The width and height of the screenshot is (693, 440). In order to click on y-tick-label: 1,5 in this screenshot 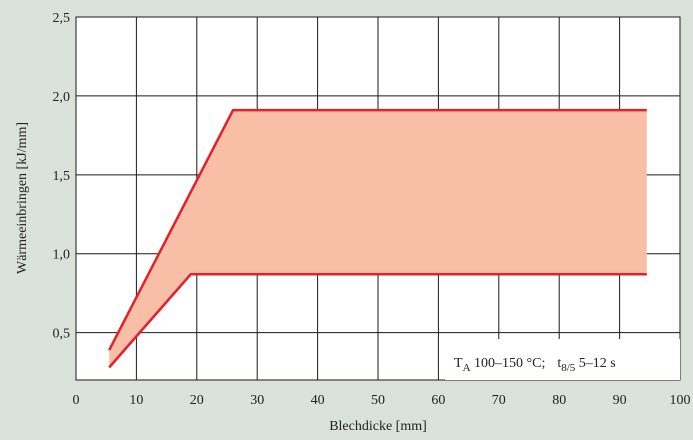, I will do `click(62, 176)`.